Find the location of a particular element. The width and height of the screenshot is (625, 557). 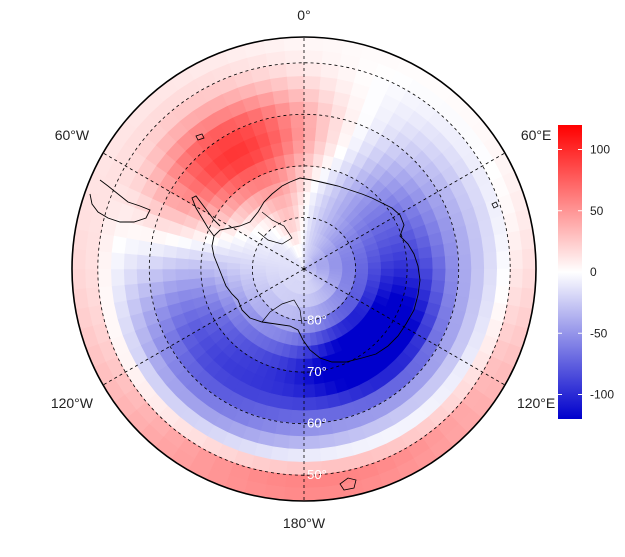

colorbar-ticks: 100 50 0 -50 -100 is located at coordinates (586, 272).